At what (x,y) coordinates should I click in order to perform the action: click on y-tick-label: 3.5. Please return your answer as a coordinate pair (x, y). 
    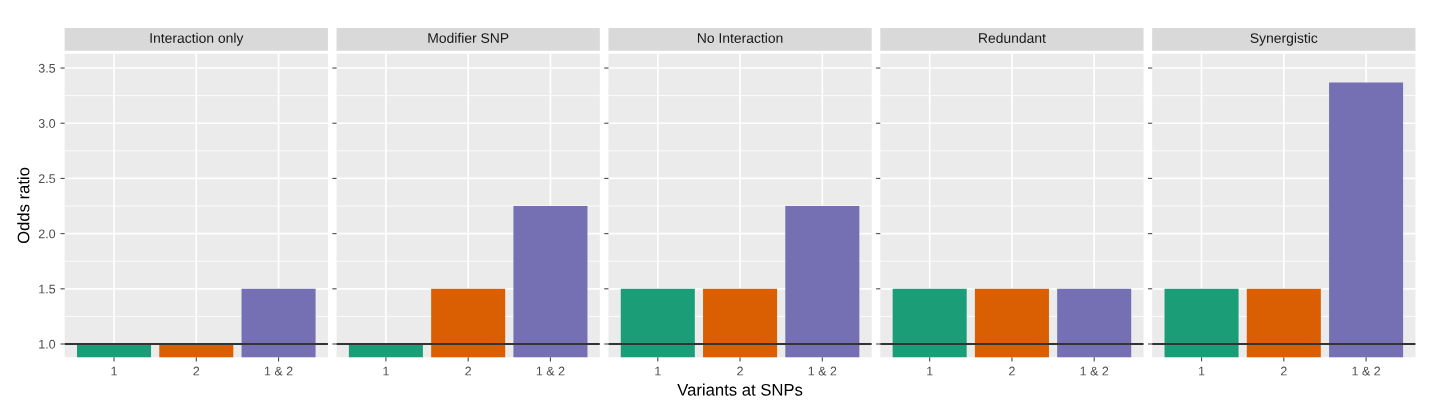
    Looking at the image, I should click on (47, 68).